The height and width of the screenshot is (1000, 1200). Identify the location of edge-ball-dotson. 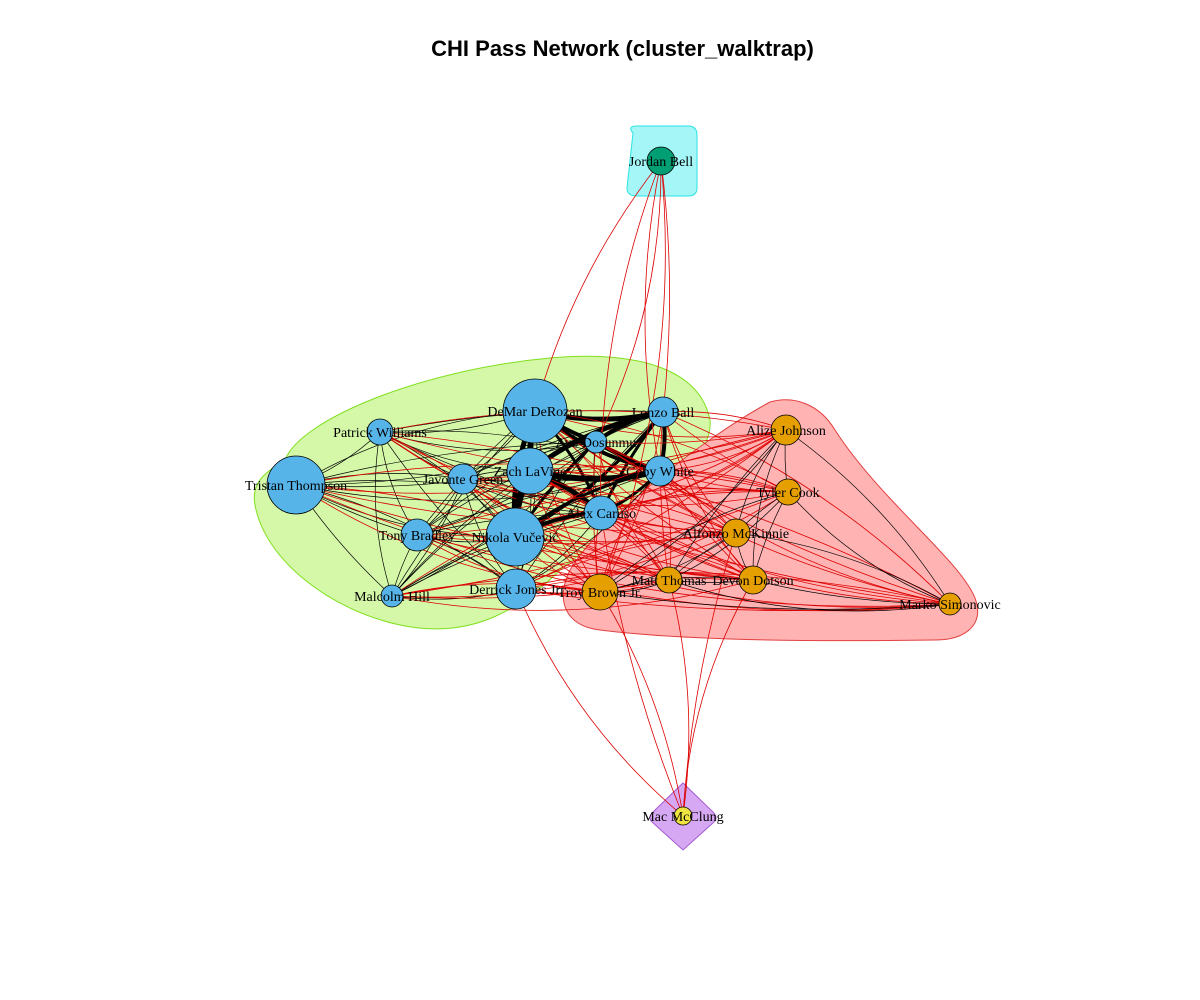
(708, 496).